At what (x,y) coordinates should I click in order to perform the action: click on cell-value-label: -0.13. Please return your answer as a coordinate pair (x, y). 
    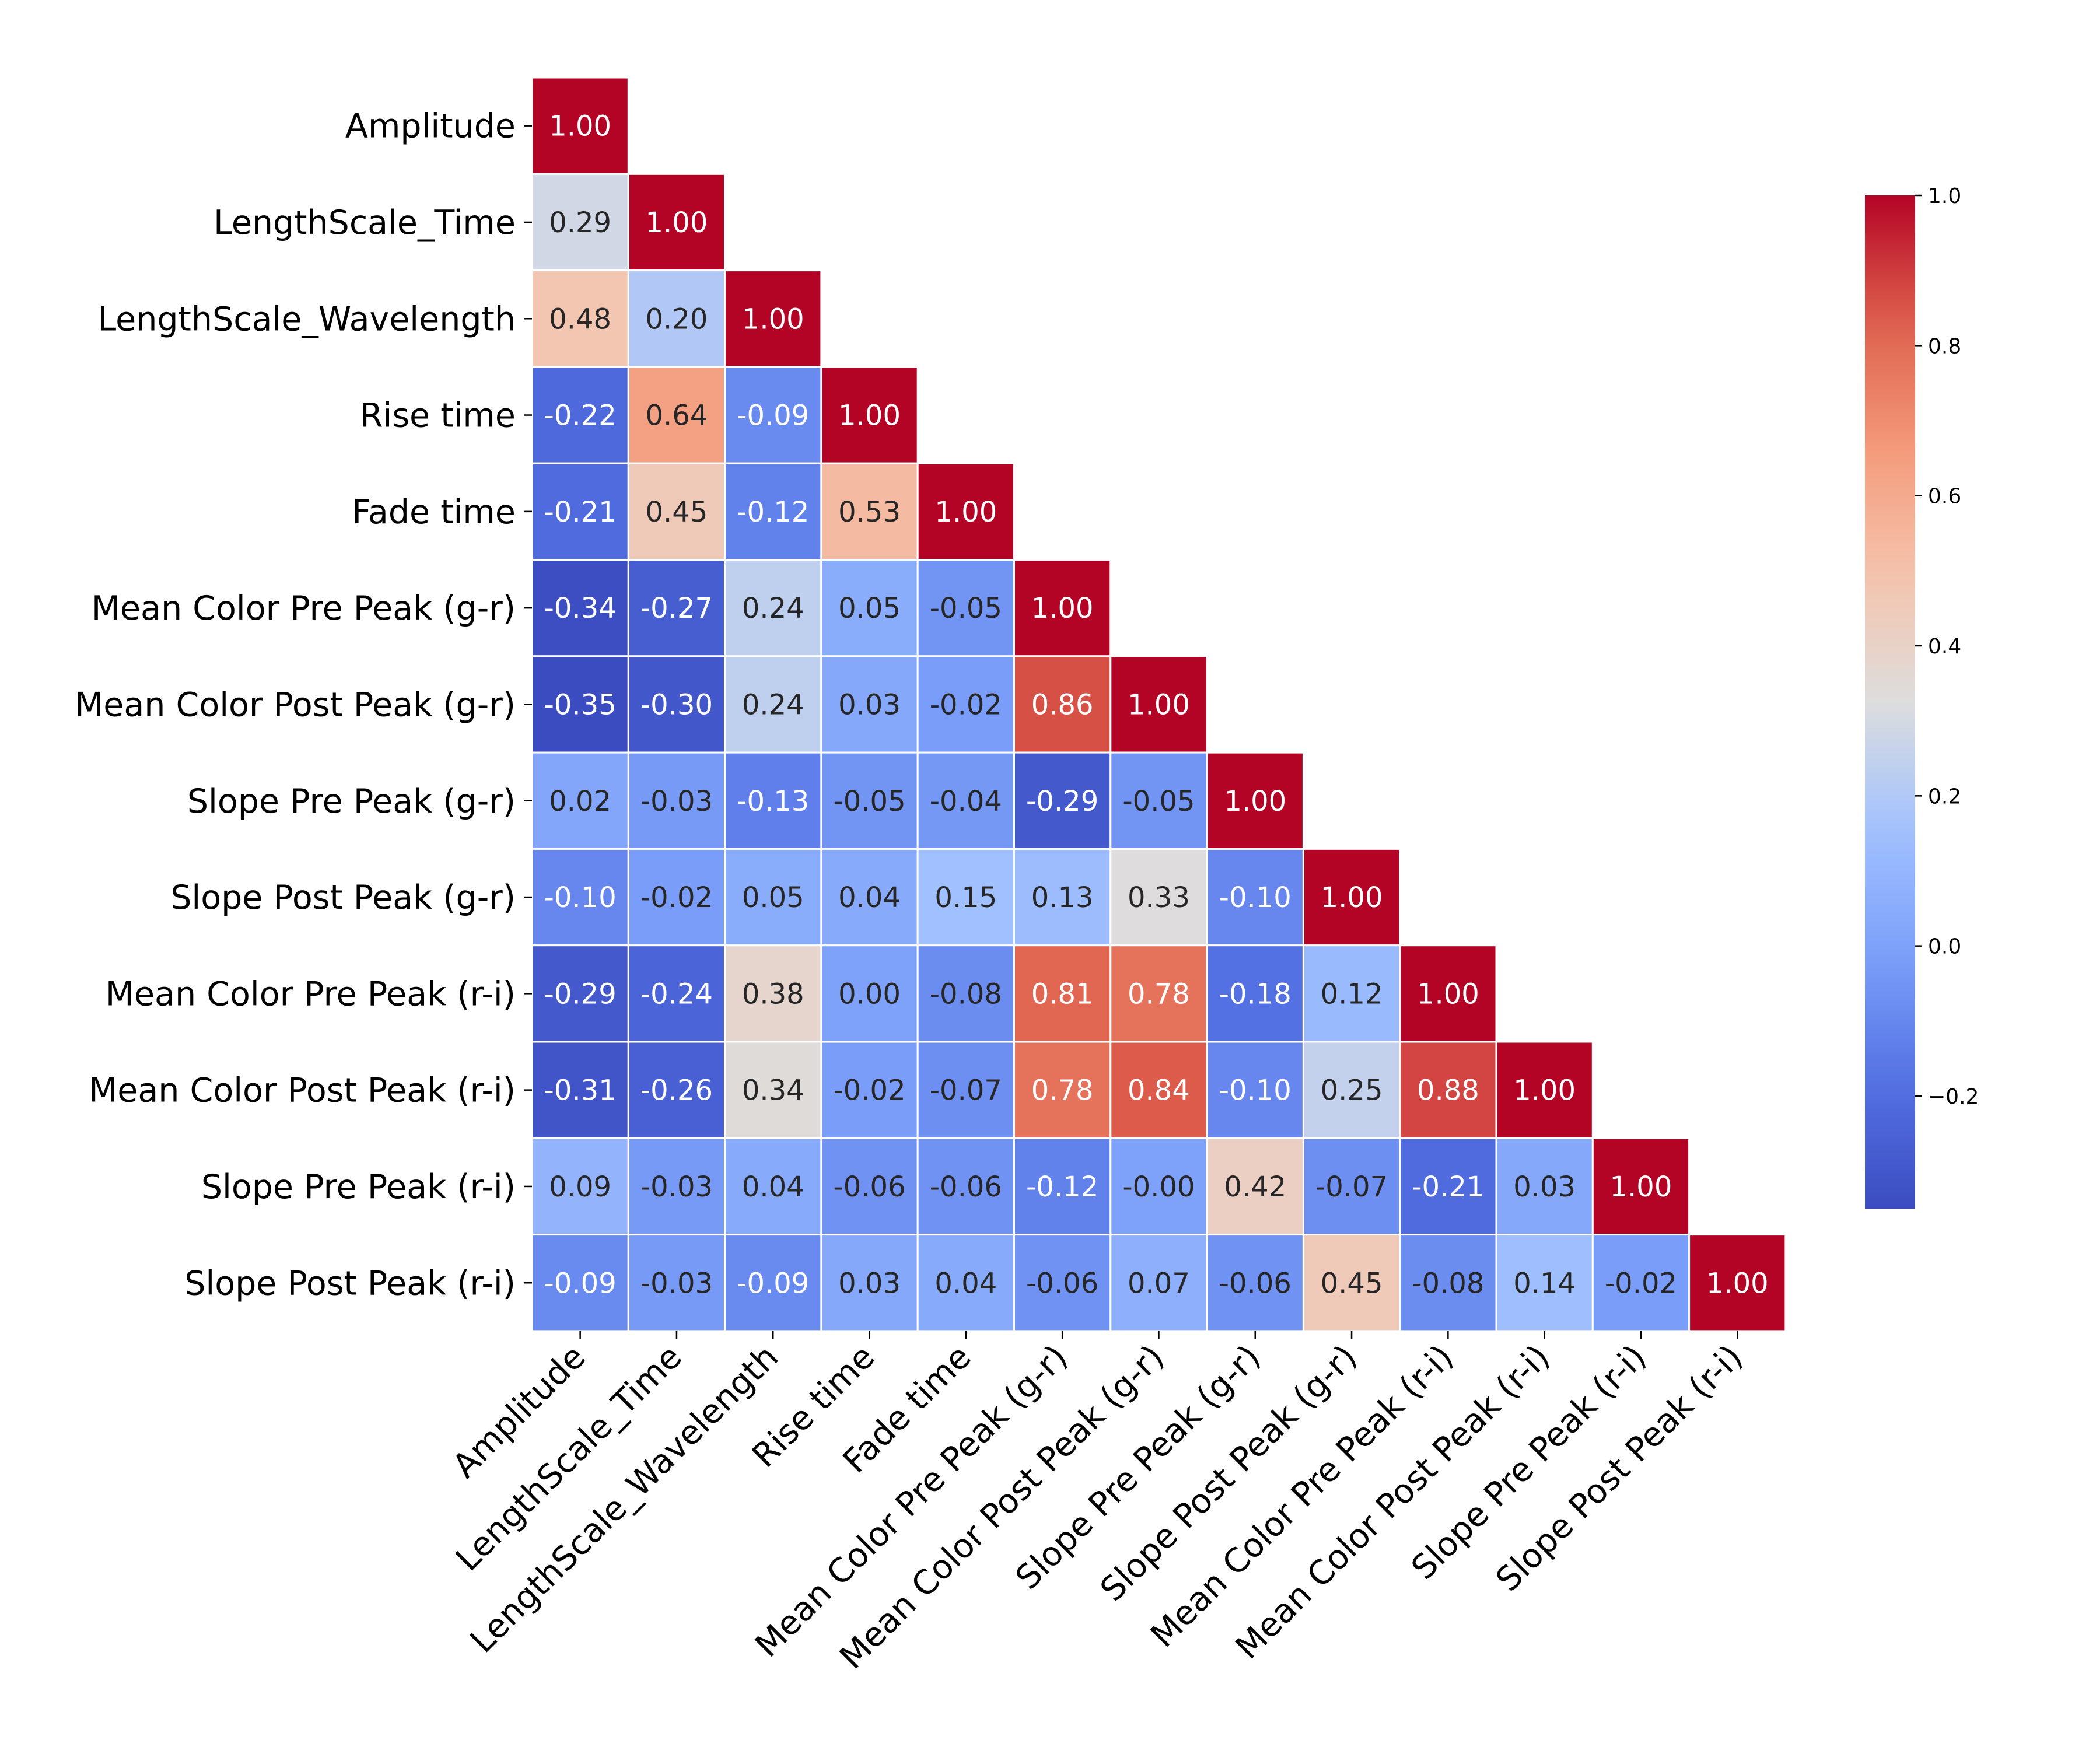
    Looking at the image, I should click on (773, 801).